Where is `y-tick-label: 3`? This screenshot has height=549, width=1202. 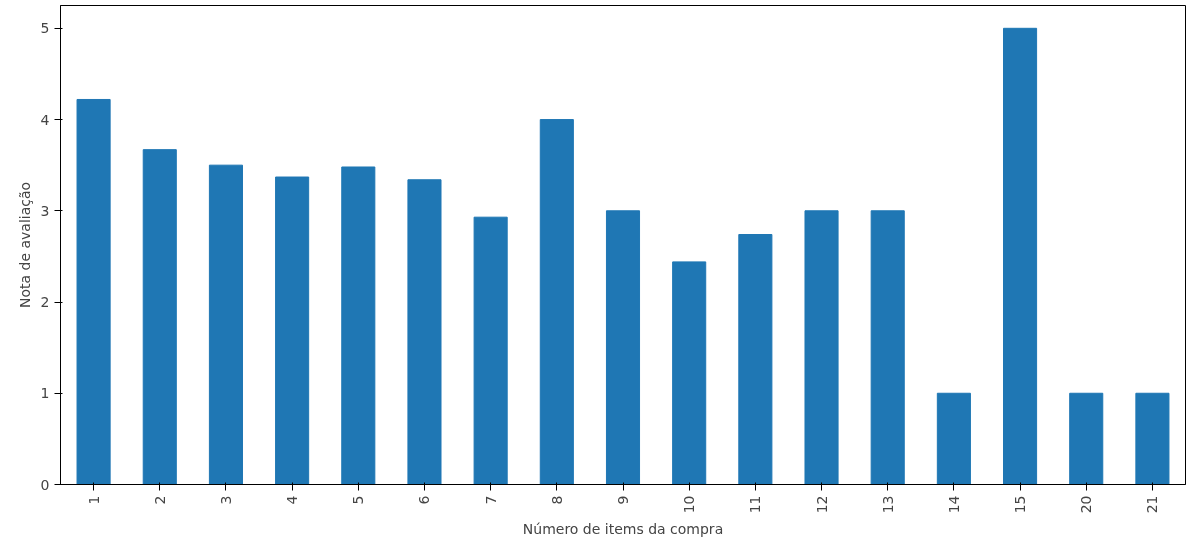 y-tick-label: 3 is located at coordinates (45, 210).